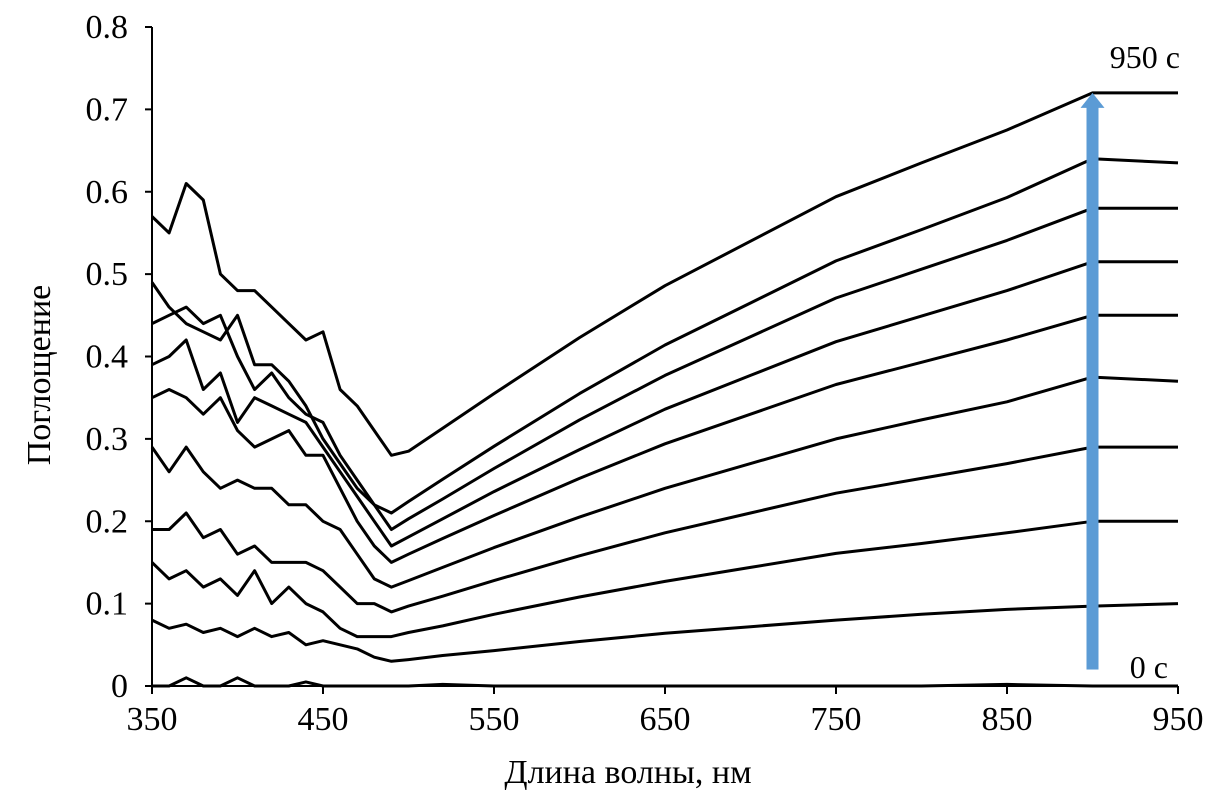 Image resolution: width=1220 pixels, height=801 pixels. I want to click on y-tick-label: 0, so click(119, 686).